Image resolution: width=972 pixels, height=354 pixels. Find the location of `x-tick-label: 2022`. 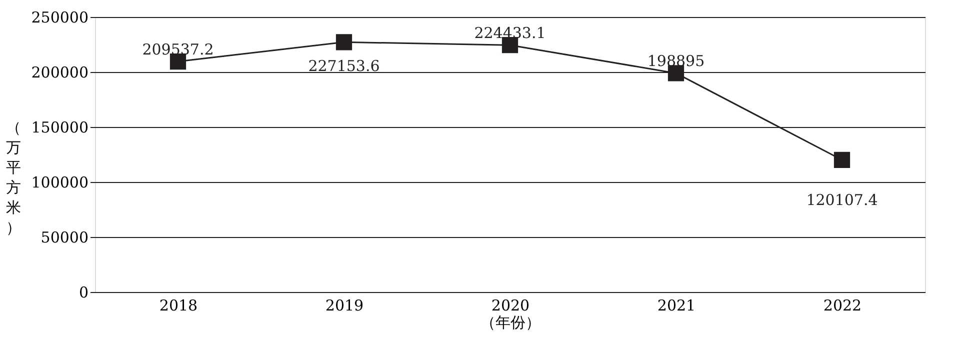

x-tick-label: 2022 is located at coordinates (842, 305).